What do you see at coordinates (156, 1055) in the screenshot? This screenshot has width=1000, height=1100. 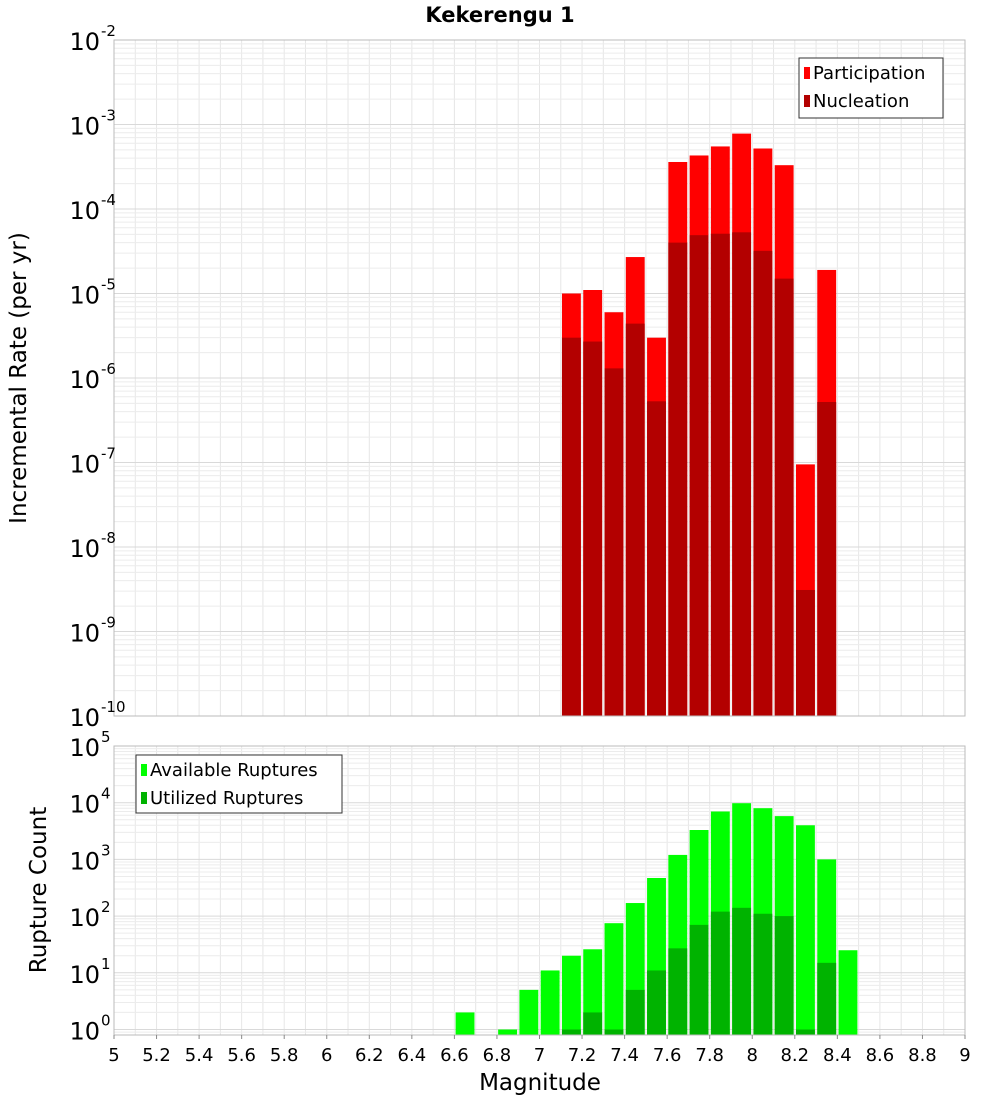 I see `bottom-x-tick-label: 5.2` at bounding box center [156, 1055].